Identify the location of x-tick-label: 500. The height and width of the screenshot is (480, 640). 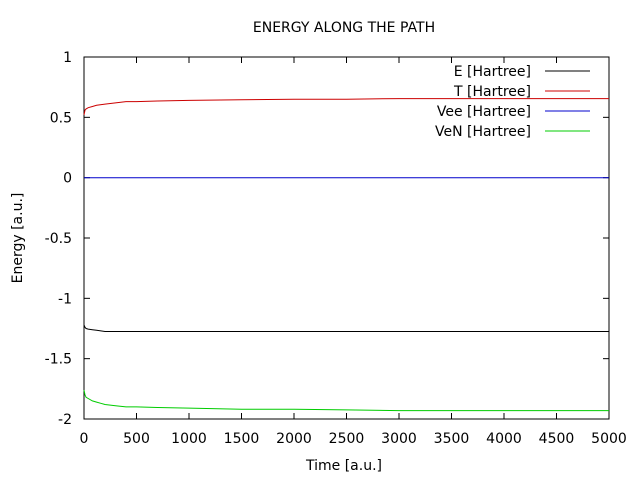
(136, 439).